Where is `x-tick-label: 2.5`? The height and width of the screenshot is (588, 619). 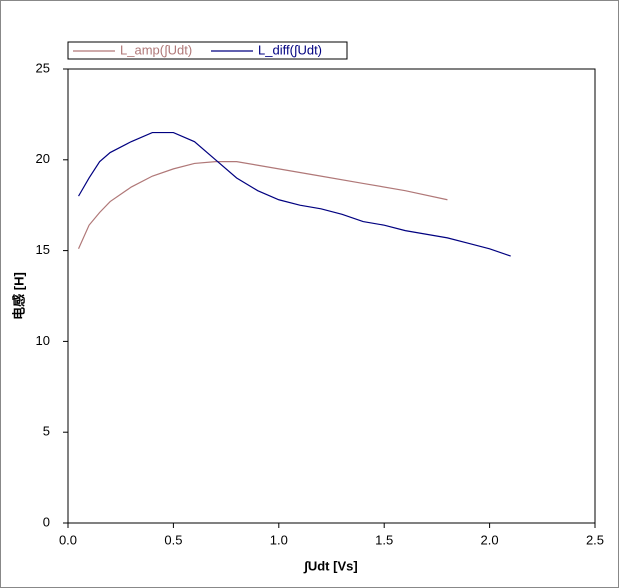 x-tick-label: 2.5 is located at coordinates (595, 539).